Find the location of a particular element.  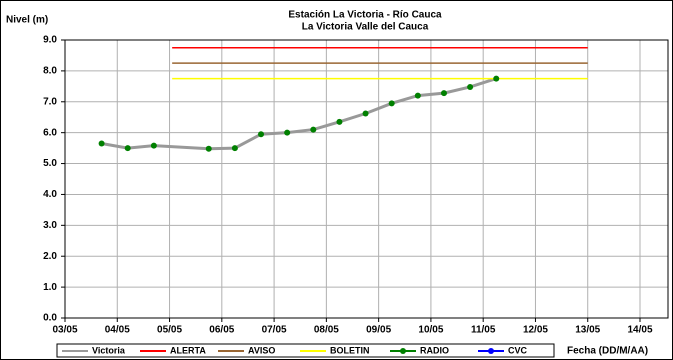

y-tick-label: 7.0 is located at coordinates (50, 101).